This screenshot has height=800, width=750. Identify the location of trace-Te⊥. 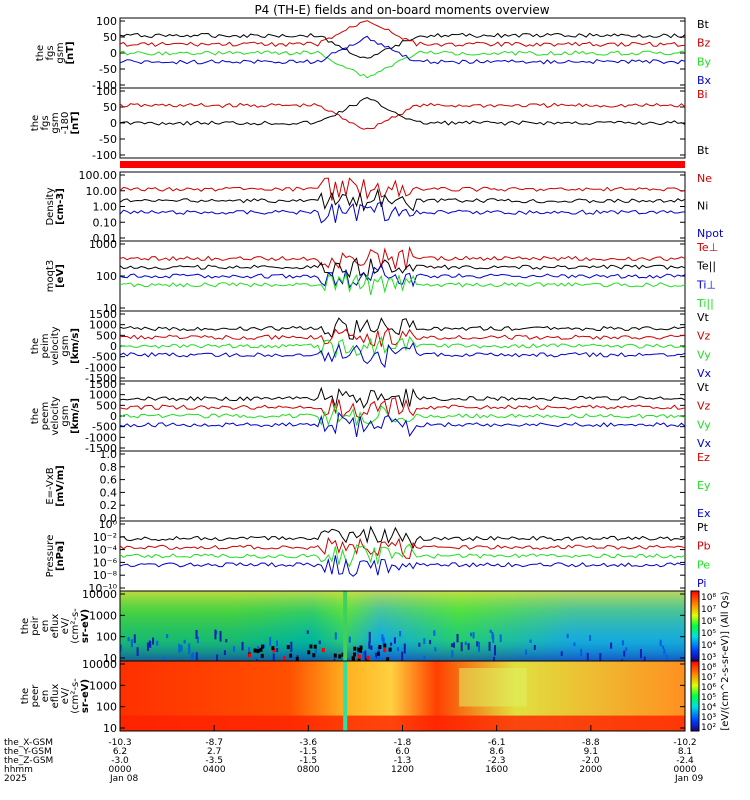
(402, 257).